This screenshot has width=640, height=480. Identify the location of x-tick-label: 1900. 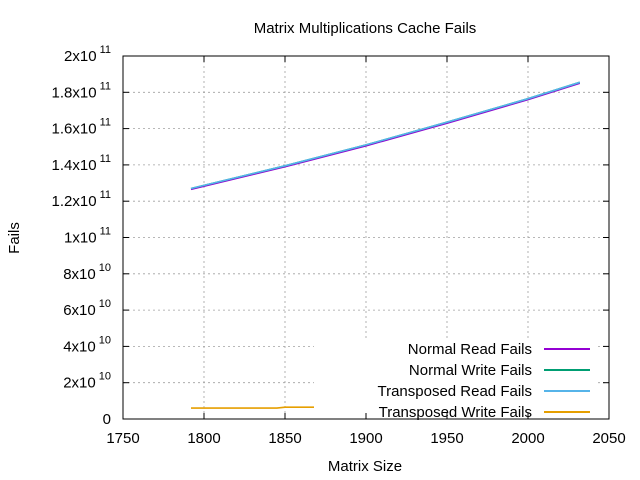
(365, 438).